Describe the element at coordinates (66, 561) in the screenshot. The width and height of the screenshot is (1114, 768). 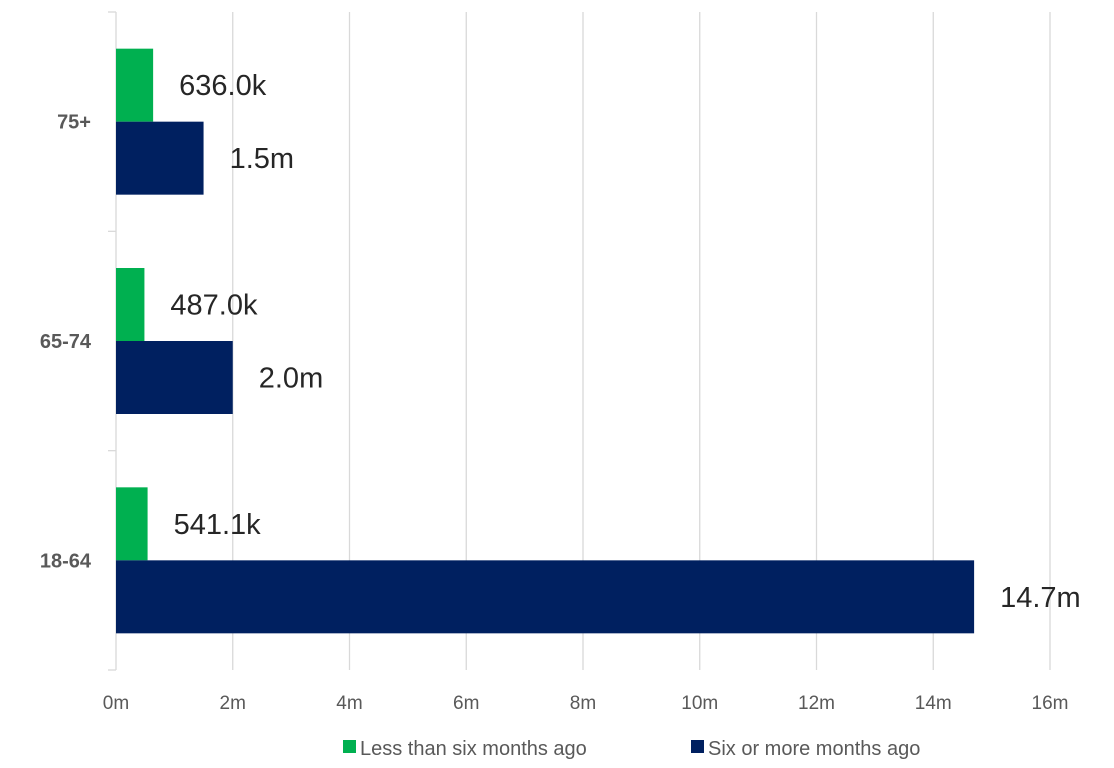
I see `category-label: 18-64` at that location.